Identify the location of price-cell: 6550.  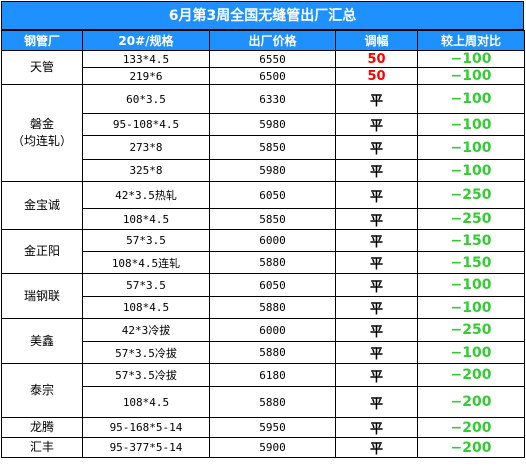
(272, 59).